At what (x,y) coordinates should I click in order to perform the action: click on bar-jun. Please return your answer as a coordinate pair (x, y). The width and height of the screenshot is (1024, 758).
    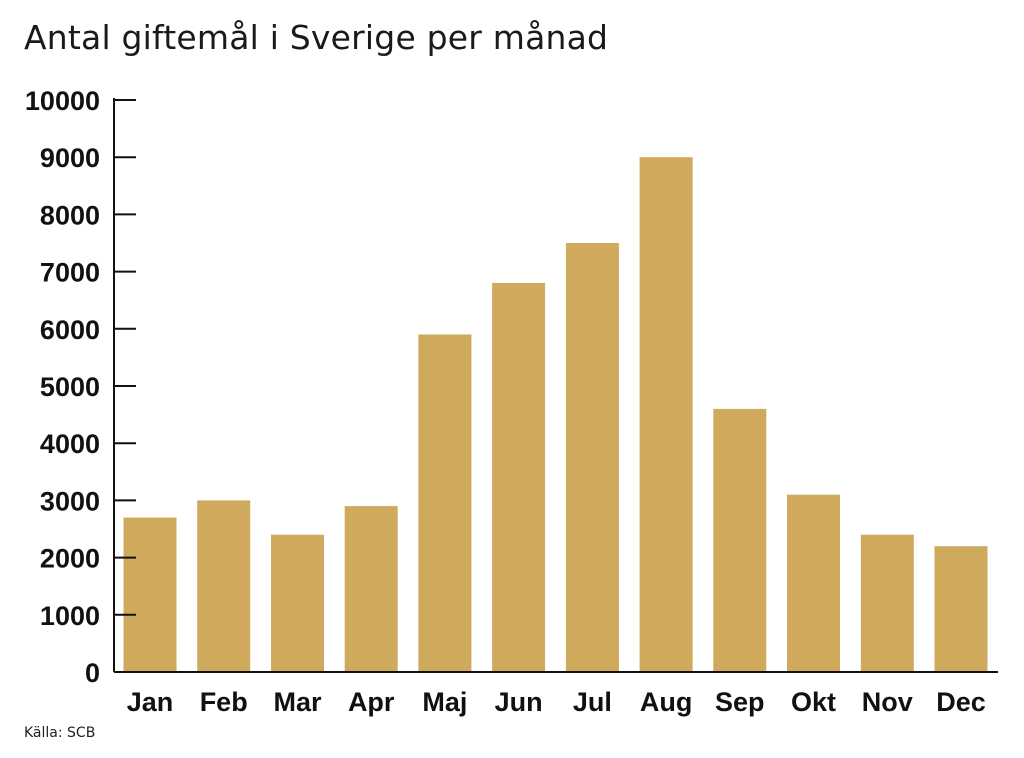
    Looking at the image, I should click on (519, 477).